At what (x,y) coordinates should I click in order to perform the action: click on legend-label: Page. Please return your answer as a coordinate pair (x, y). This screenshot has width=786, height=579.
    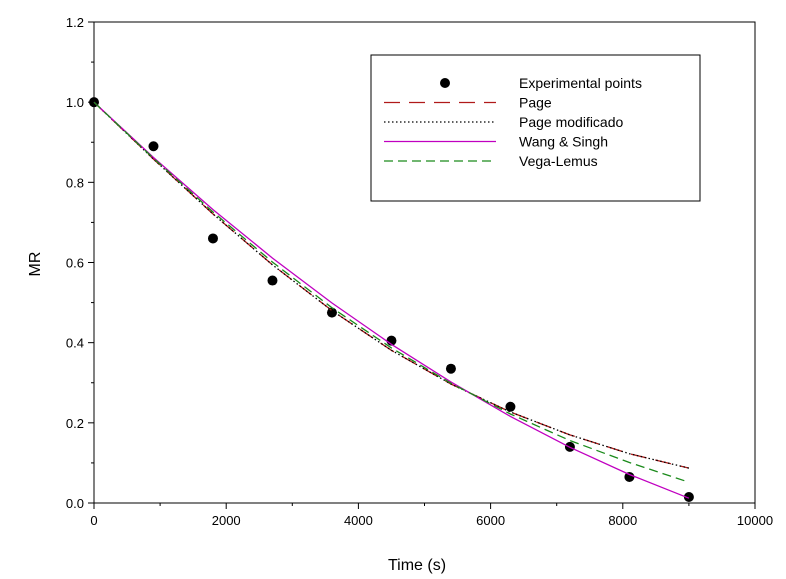
    Looking at the image, I should click on (535, 103).